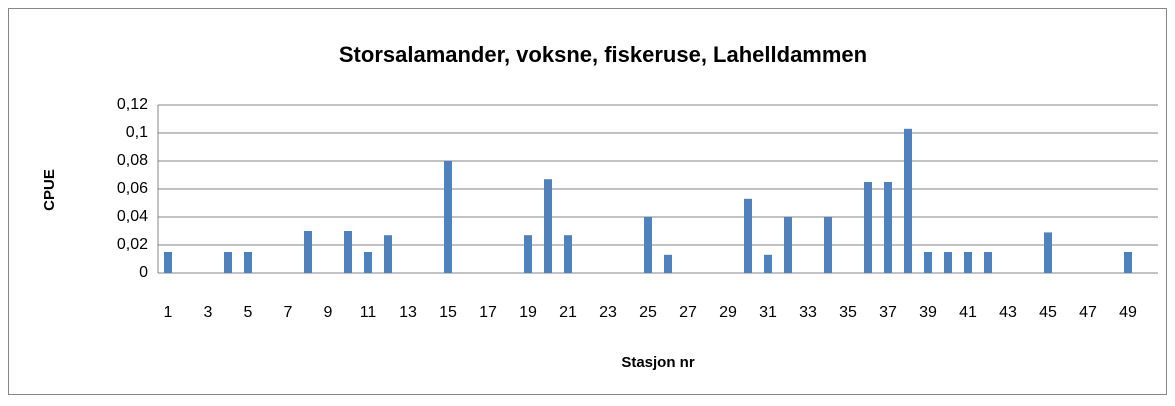 Image resolution: width=1175 pixels, height=406 pixels. I want to click on x-axis-title: Stasjon nr, so click(658, 362).